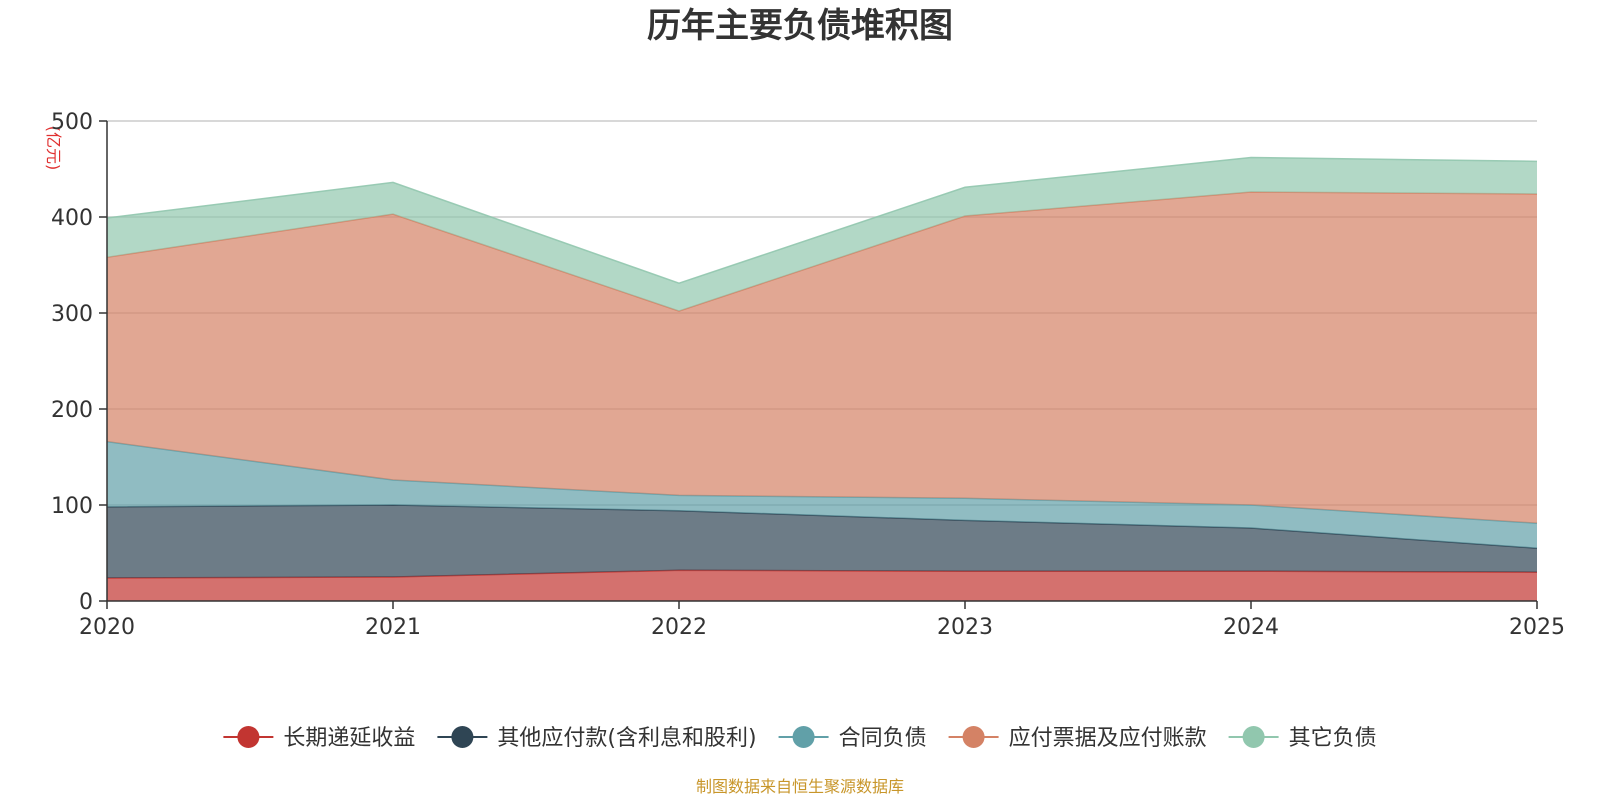 The image size is (1600, 800). I want to click on legend: 长期递延收益 其他应付款(含利息和股利) 合同负债 应付票据及应付账款 其它负债, so click(800, 738).